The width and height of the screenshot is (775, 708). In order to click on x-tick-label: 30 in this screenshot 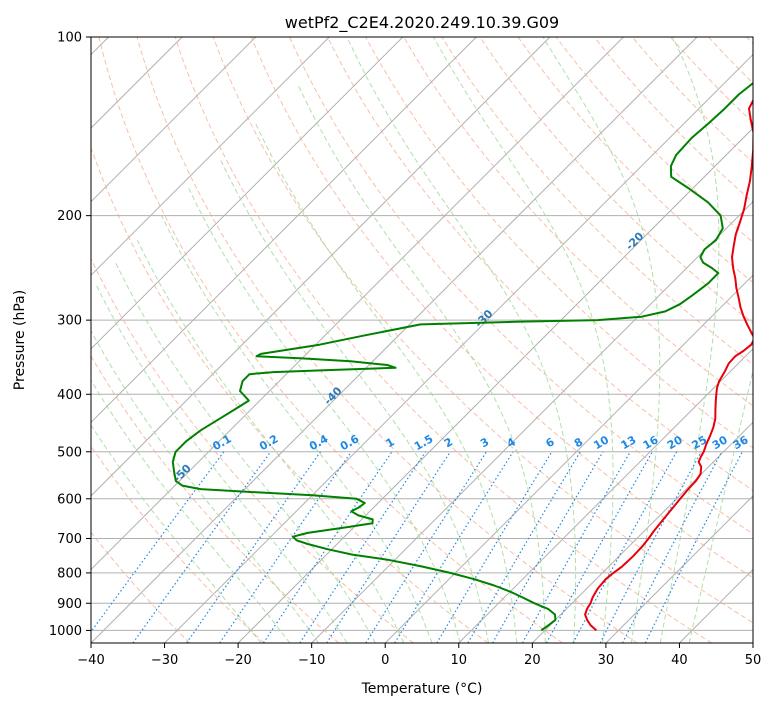, I will do `click(606, 660)`.